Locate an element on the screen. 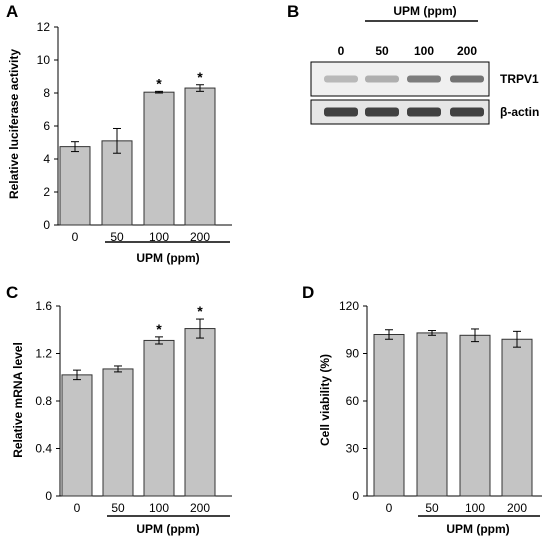 This screenshot has width=550, height=543. y-tick-label: 1.6 is located at coordinates (43, 306).